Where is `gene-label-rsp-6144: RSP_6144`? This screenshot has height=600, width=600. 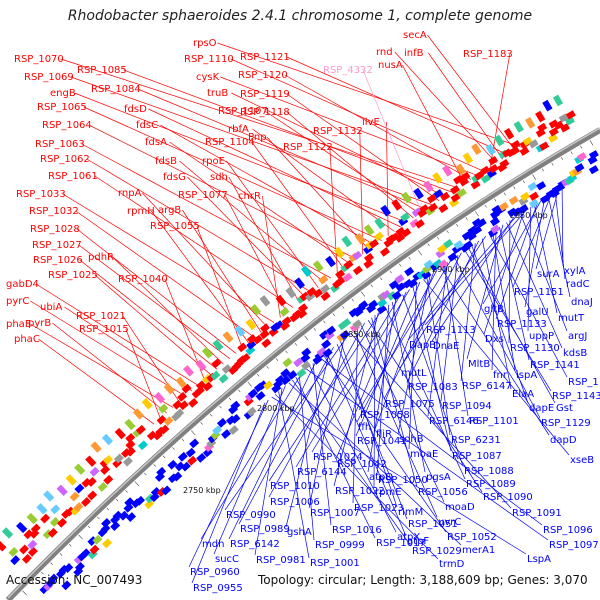
gene-label-rsp-6144: RSP_6144 is located at coordinates (322, 472).